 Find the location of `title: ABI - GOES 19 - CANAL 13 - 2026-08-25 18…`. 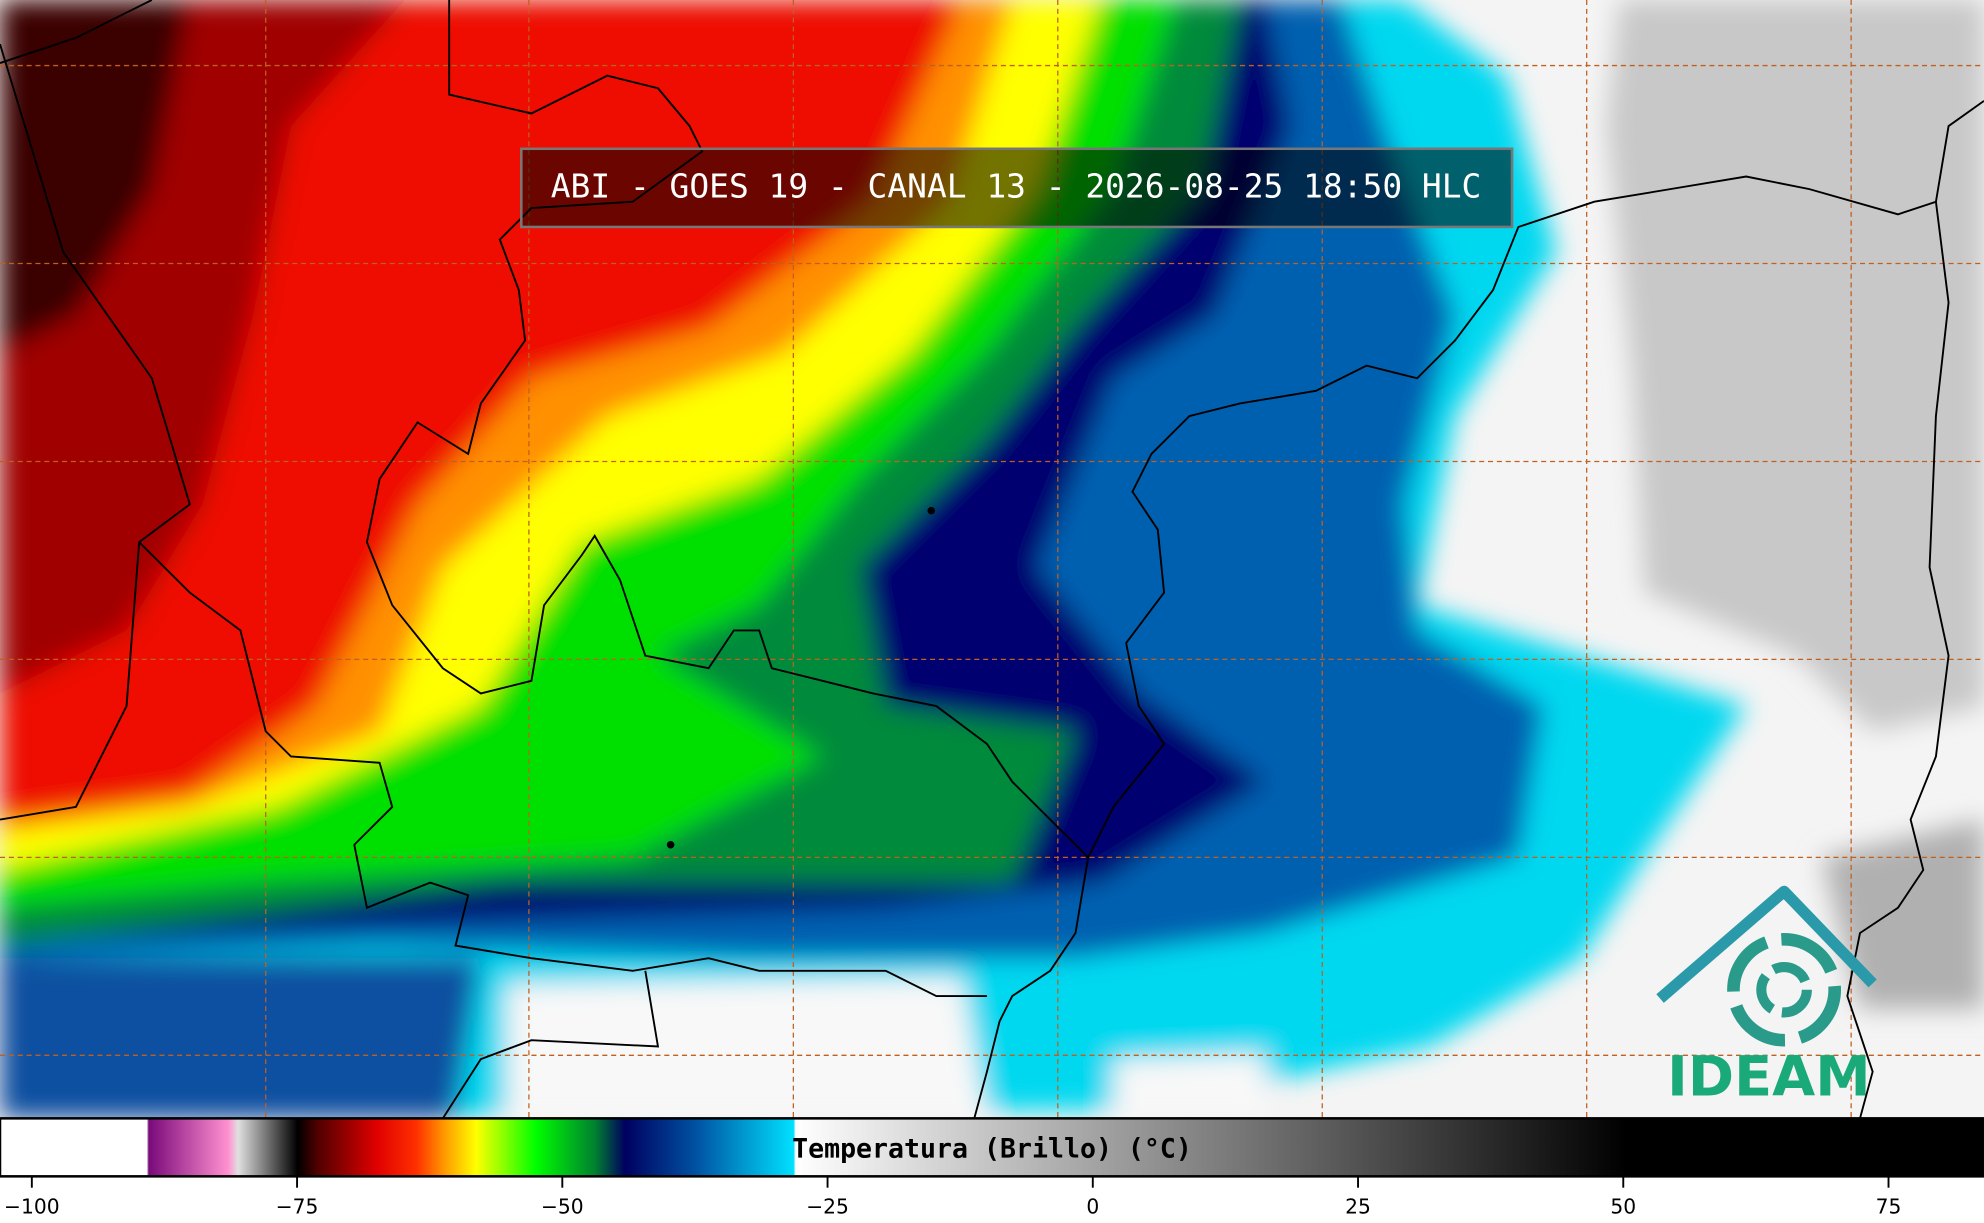

title: ABI - GOES 19 - CANAL 13 - 2026-08-25 18… is located at coordinates (1016, 186).